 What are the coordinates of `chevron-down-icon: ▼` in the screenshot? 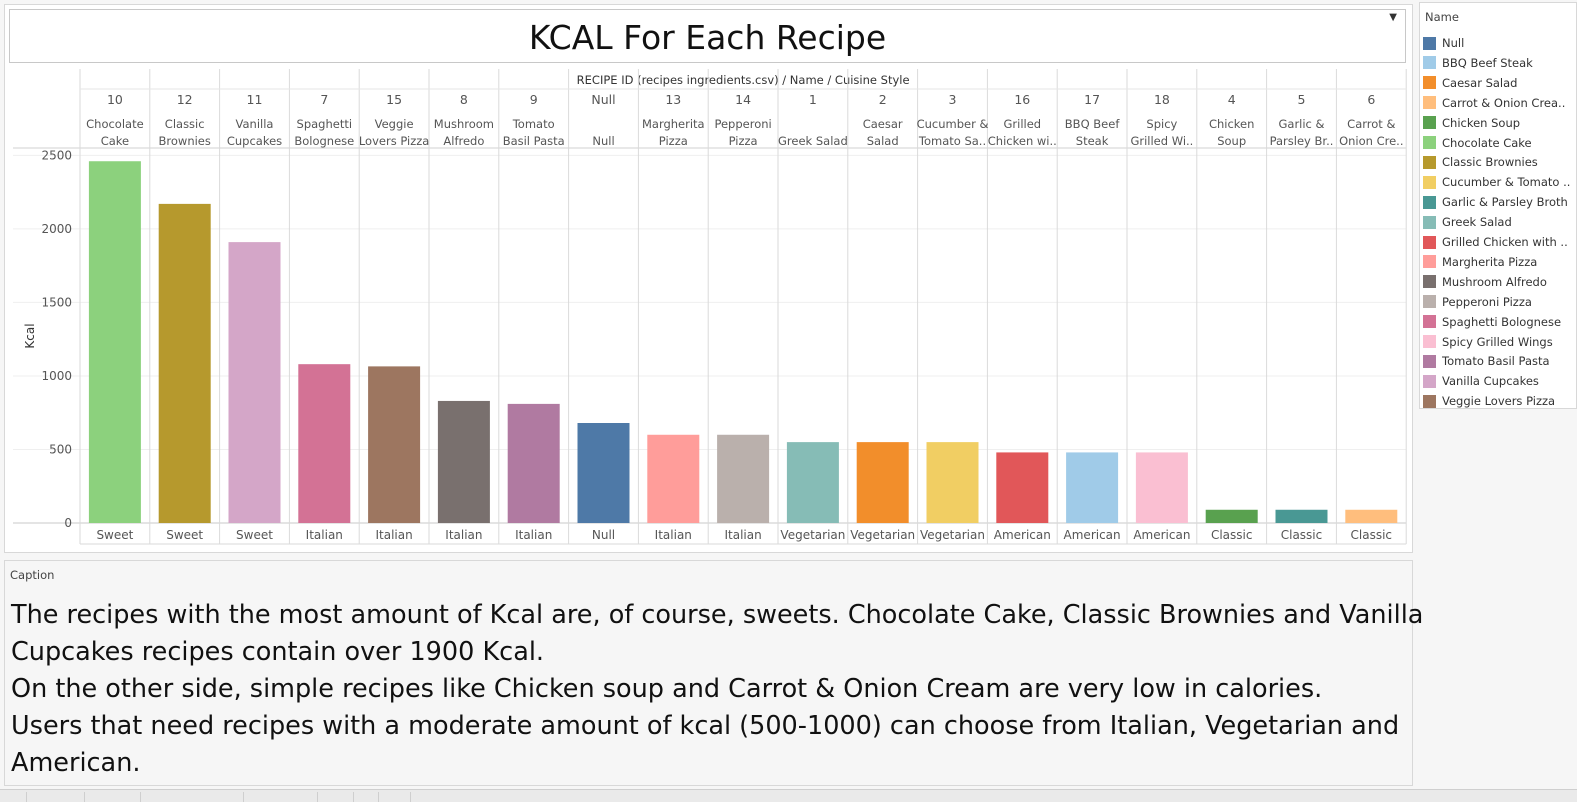 It's located at (1393, 17).